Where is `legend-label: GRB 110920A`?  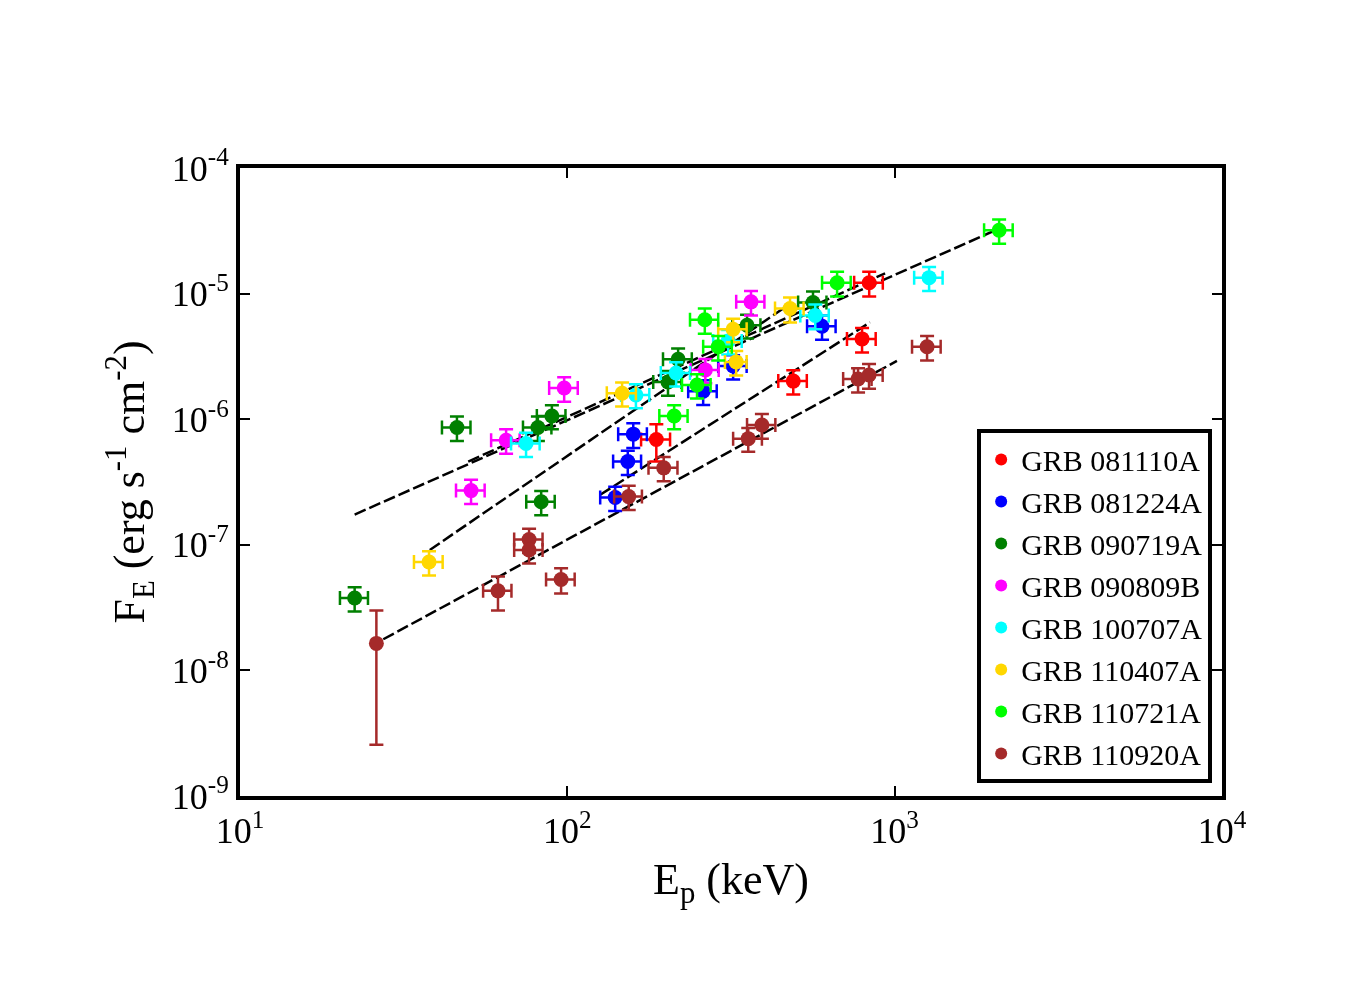
legend-label: GRB 110920A is located at coordinates (1111, 755).